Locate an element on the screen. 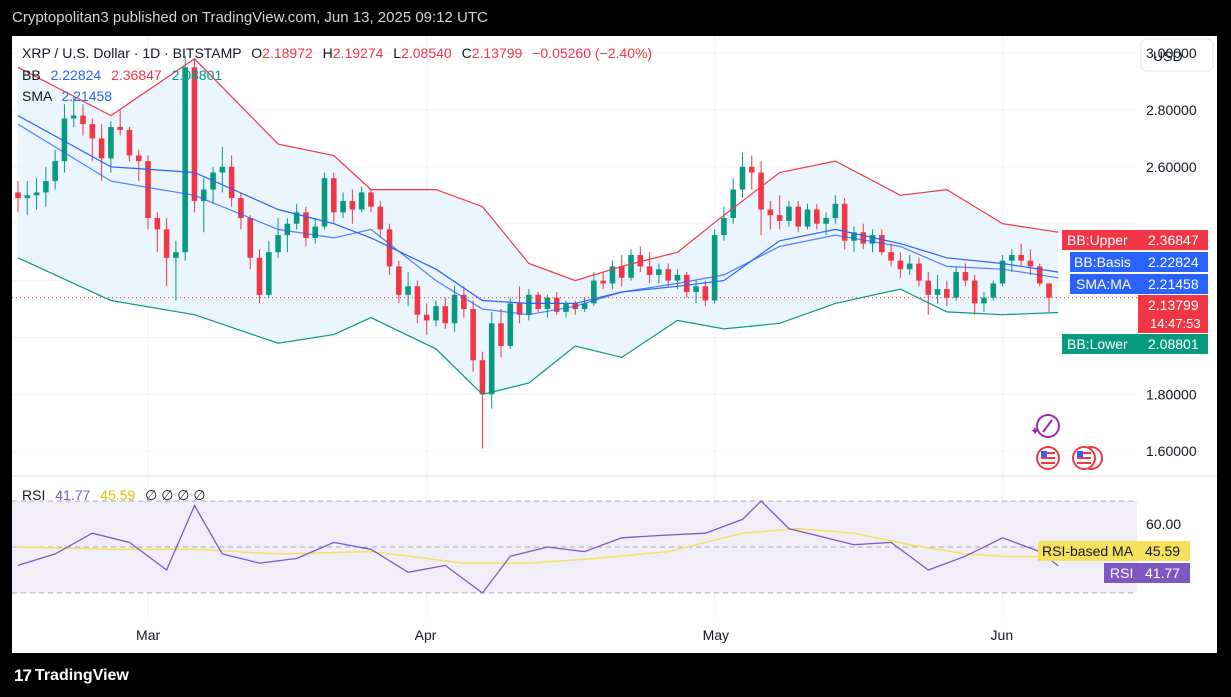 Image resolution: width=1231 pixels, height=697 pixels. rsi-tick-label: 60.00 is located at coordinates (1163, 524).